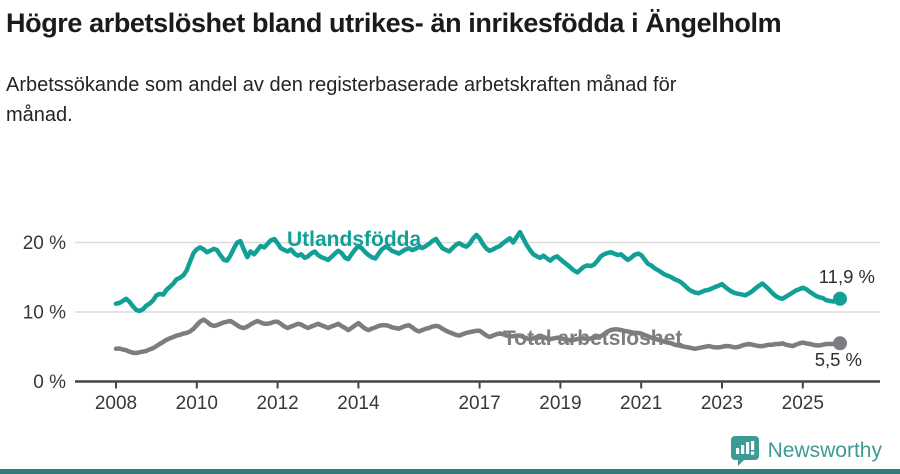 The image size is (900, 474). What do you see at coordinates (752, 453) in the screenshot?
I see `exclamation-dot` at bounding box center [752, 453].